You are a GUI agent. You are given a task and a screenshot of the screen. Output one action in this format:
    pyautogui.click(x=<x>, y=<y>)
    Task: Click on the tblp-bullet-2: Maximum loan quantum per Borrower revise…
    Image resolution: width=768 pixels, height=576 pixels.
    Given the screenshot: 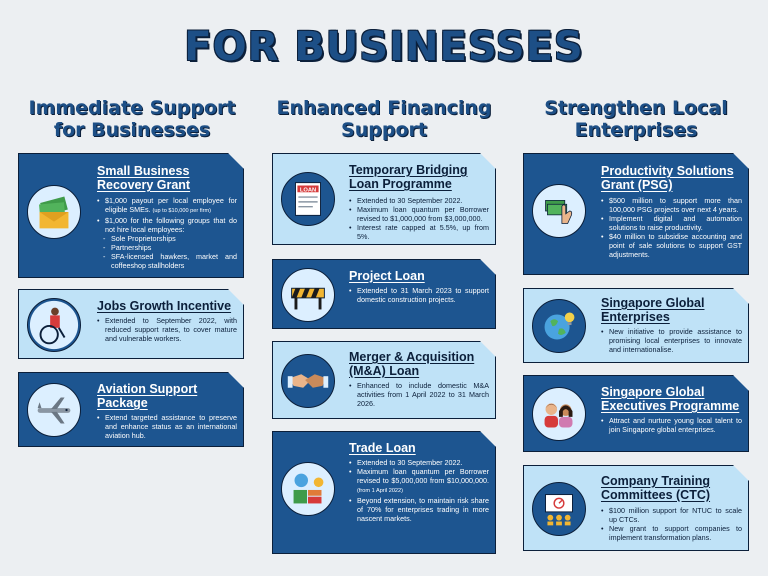 What is the action you would take?
    pyautogui.click(x=419, y=214)
    